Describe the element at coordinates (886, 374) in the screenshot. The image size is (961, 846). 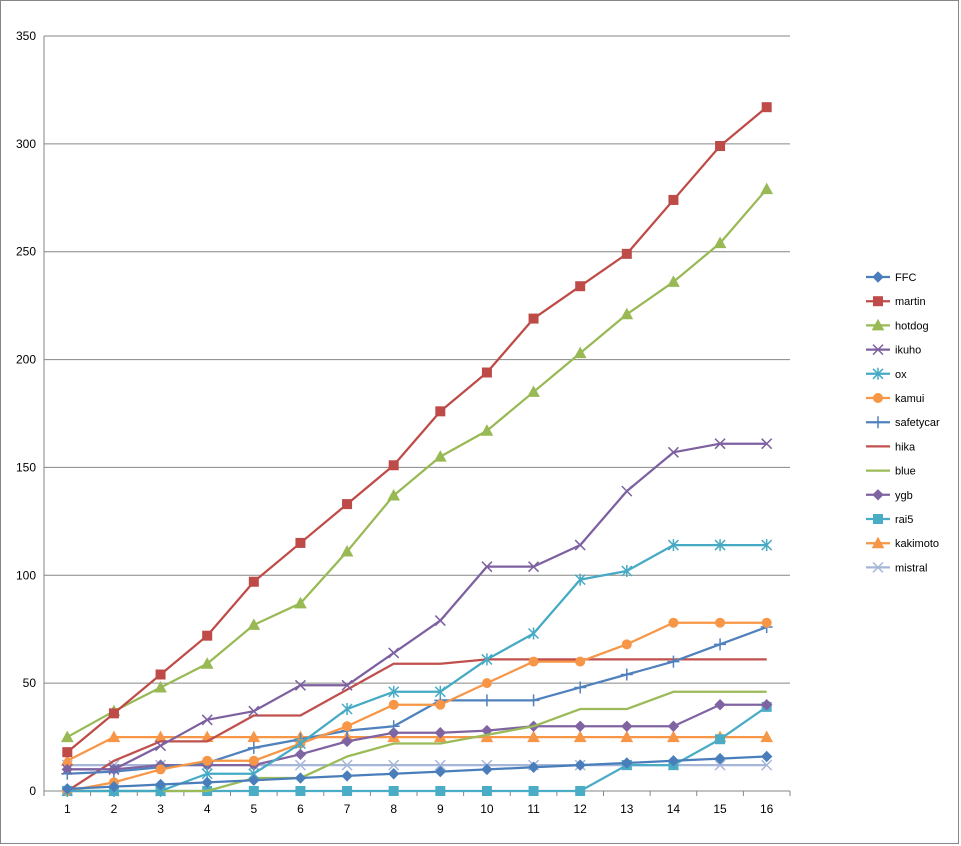
I see `legend-item-ox: ox` at that location.